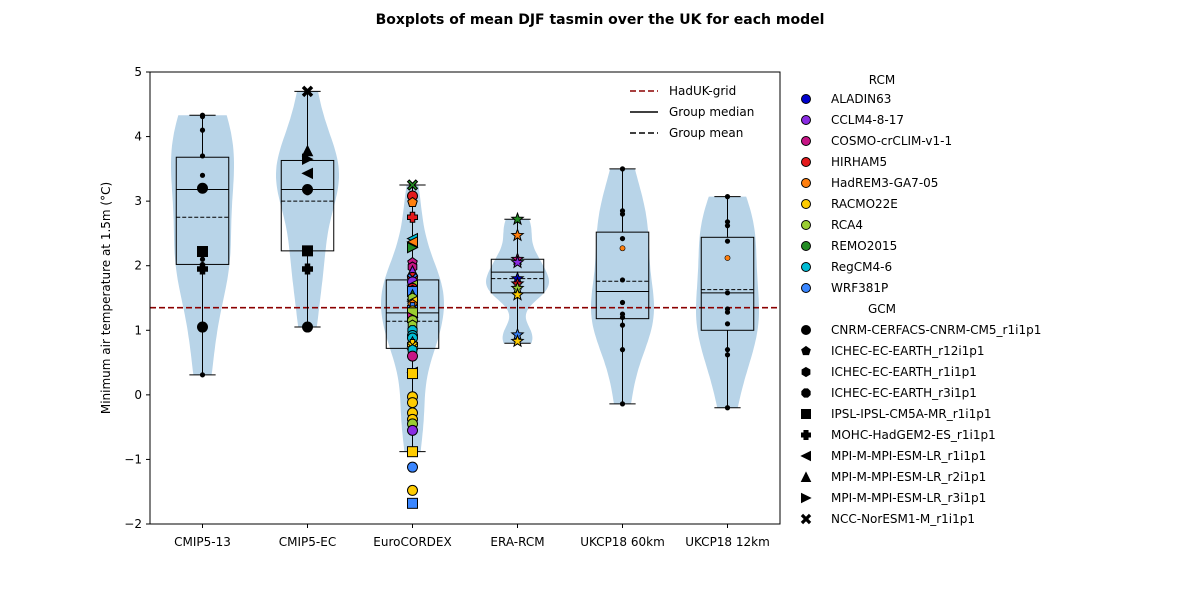 The width and height of the screenshot is (1200, 600). I want to click on line-legend: HadUK-grid Group median Group mean, so click(692, 112).